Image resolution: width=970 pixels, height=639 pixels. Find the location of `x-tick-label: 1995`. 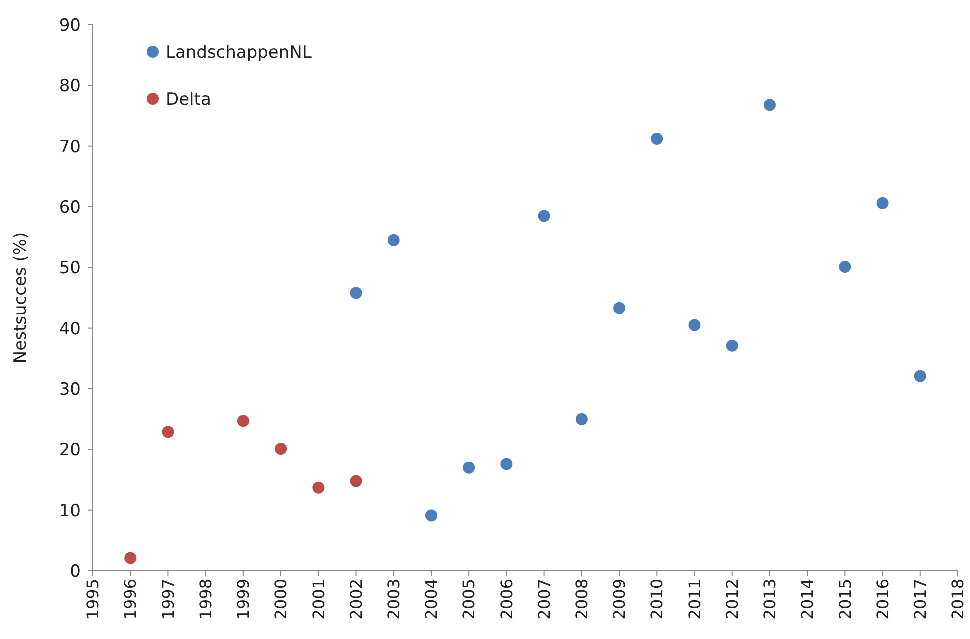

x-tick-label: 1995 is located at coordinates (93, 599).